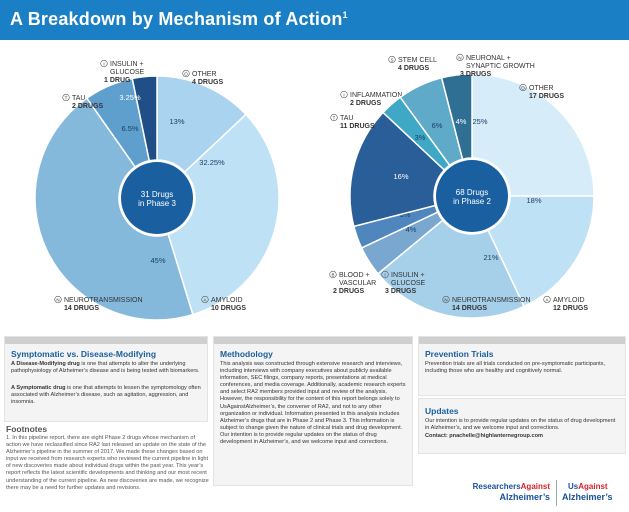 The height and width of the screenshot is (512, 629). I want to click on pie-slice-tau, so click(397, 169).